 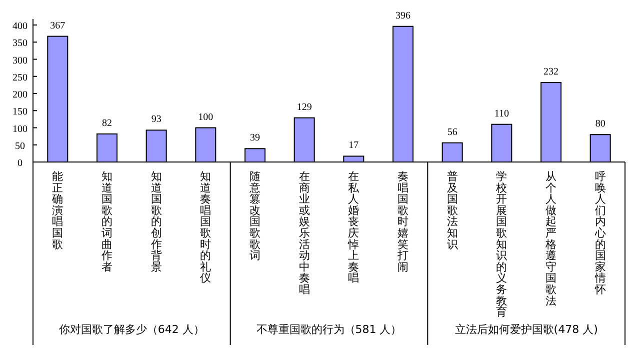 What do you see at coordinates (403, 222) in the screenshot?
I see `category-label: 奏唱国歌时嬉笑打闹` at bounding box center [403, 222].